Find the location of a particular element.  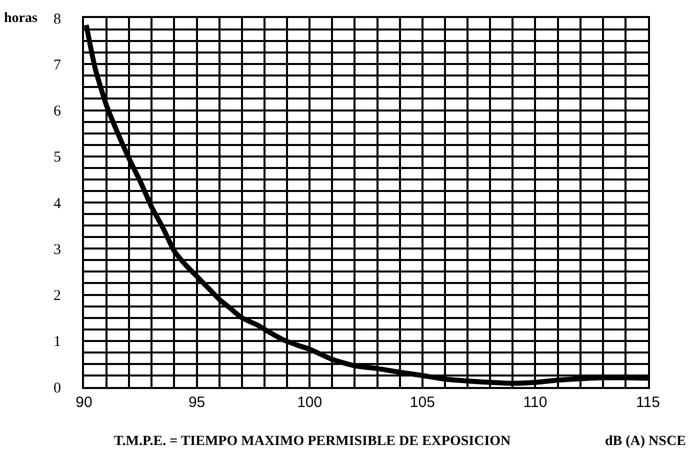

y-tick-label: 6 is located at coordinates (58, 112).